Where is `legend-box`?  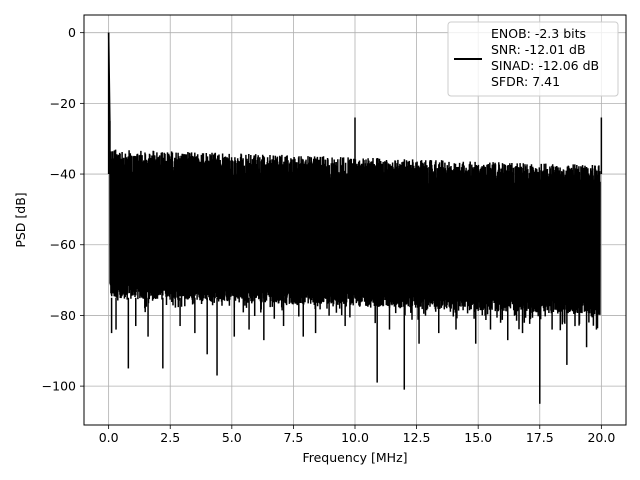 legend-box is located at coordinates (533, 59).